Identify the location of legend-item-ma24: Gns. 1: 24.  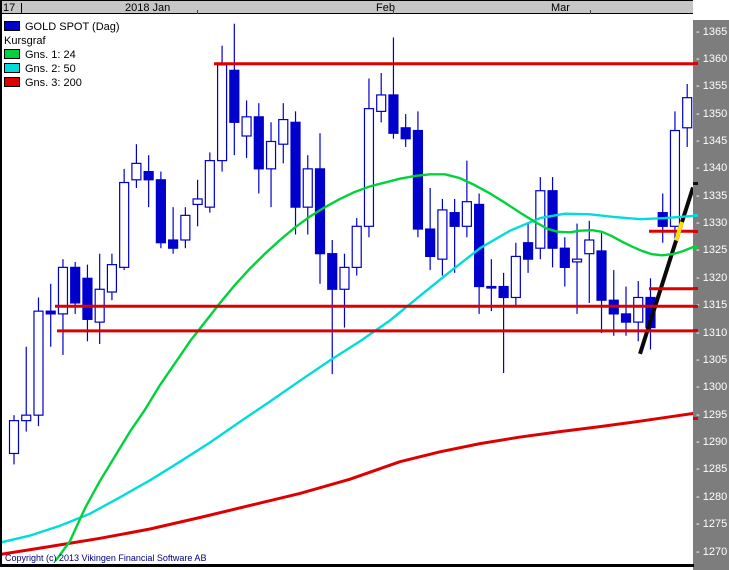
(62, 55).